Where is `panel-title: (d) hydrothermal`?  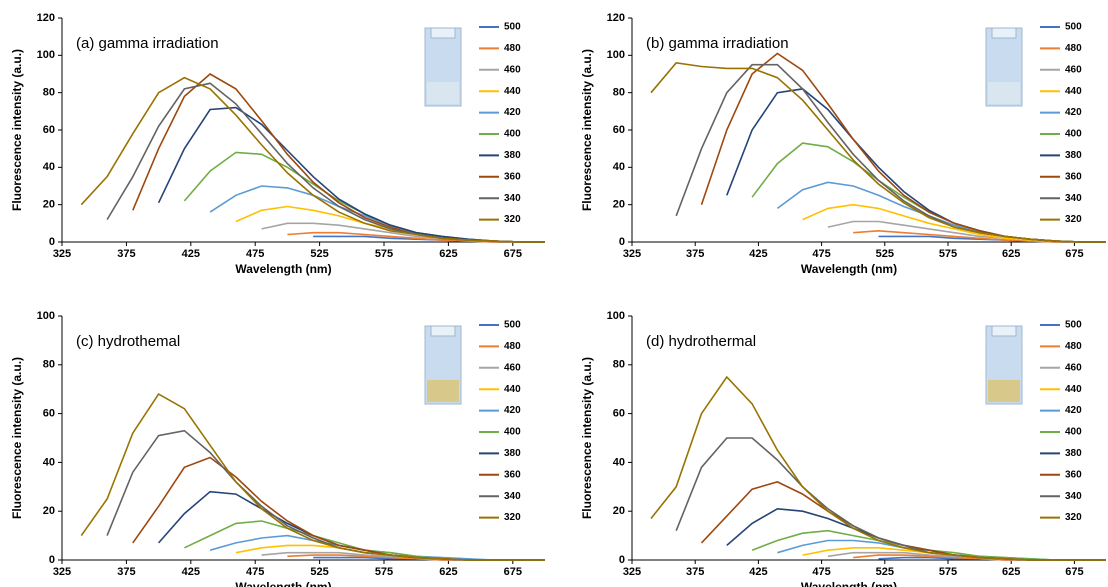
panel-title: (d) hydrothermal is located at coordinates (701, 341).